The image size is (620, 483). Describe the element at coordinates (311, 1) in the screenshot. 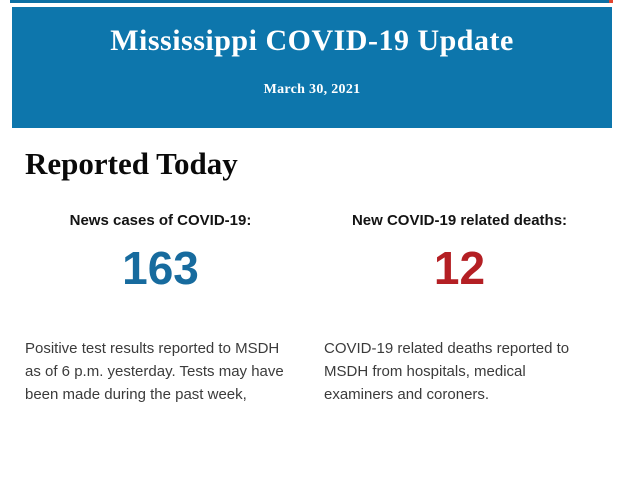

I see `top-accent-bar` at that location.